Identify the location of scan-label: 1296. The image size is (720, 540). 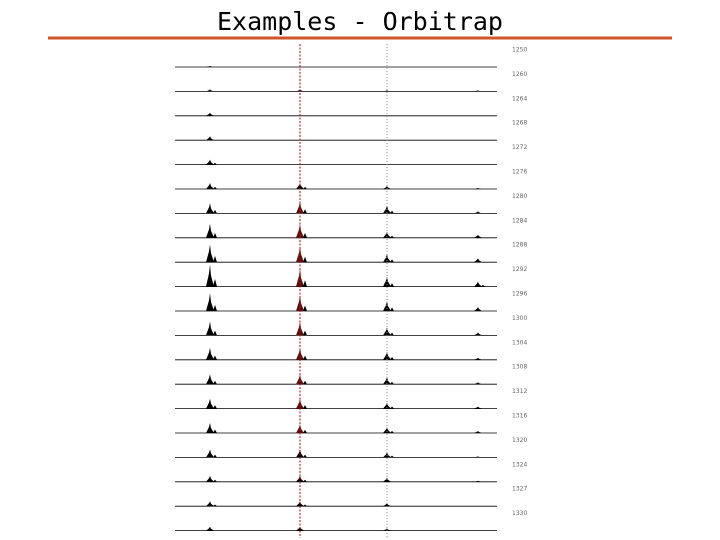
(519, 294).